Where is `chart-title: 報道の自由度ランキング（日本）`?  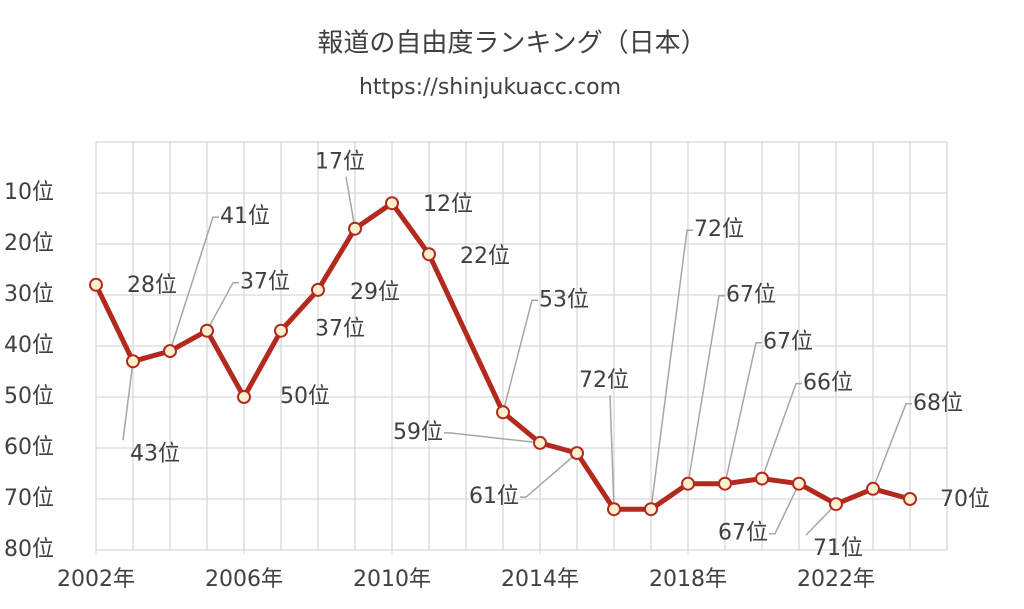
chart-title: 報道の自由度ランキング（日本） is located at coordinates (511, 44).